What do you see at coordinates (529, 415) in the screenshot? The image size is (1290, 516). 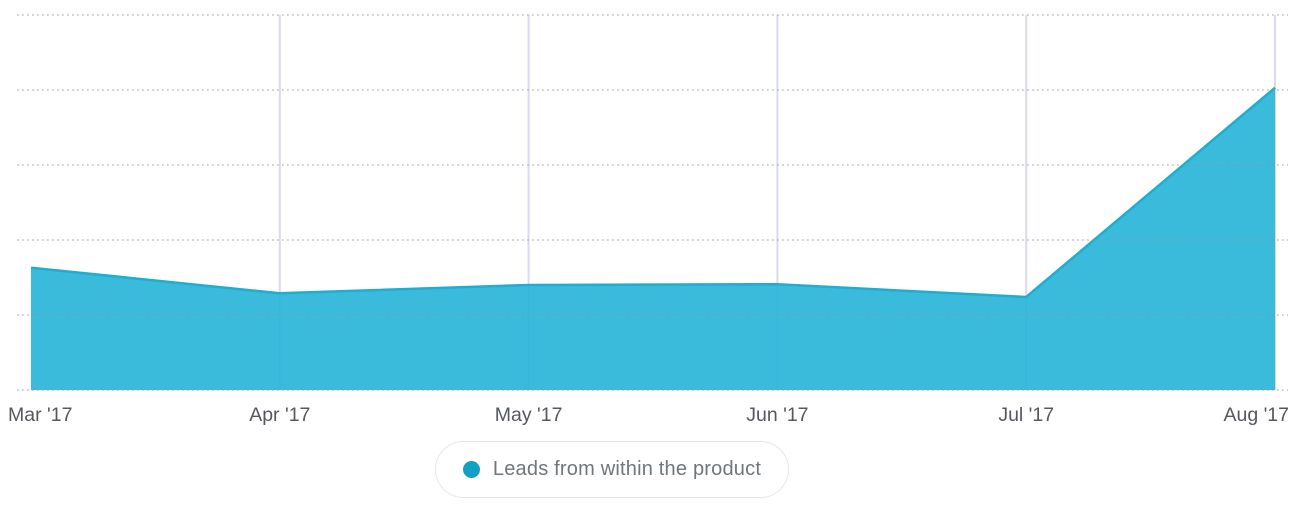 I see `x-axis-label: May '17` at bounding box center [529, 415].